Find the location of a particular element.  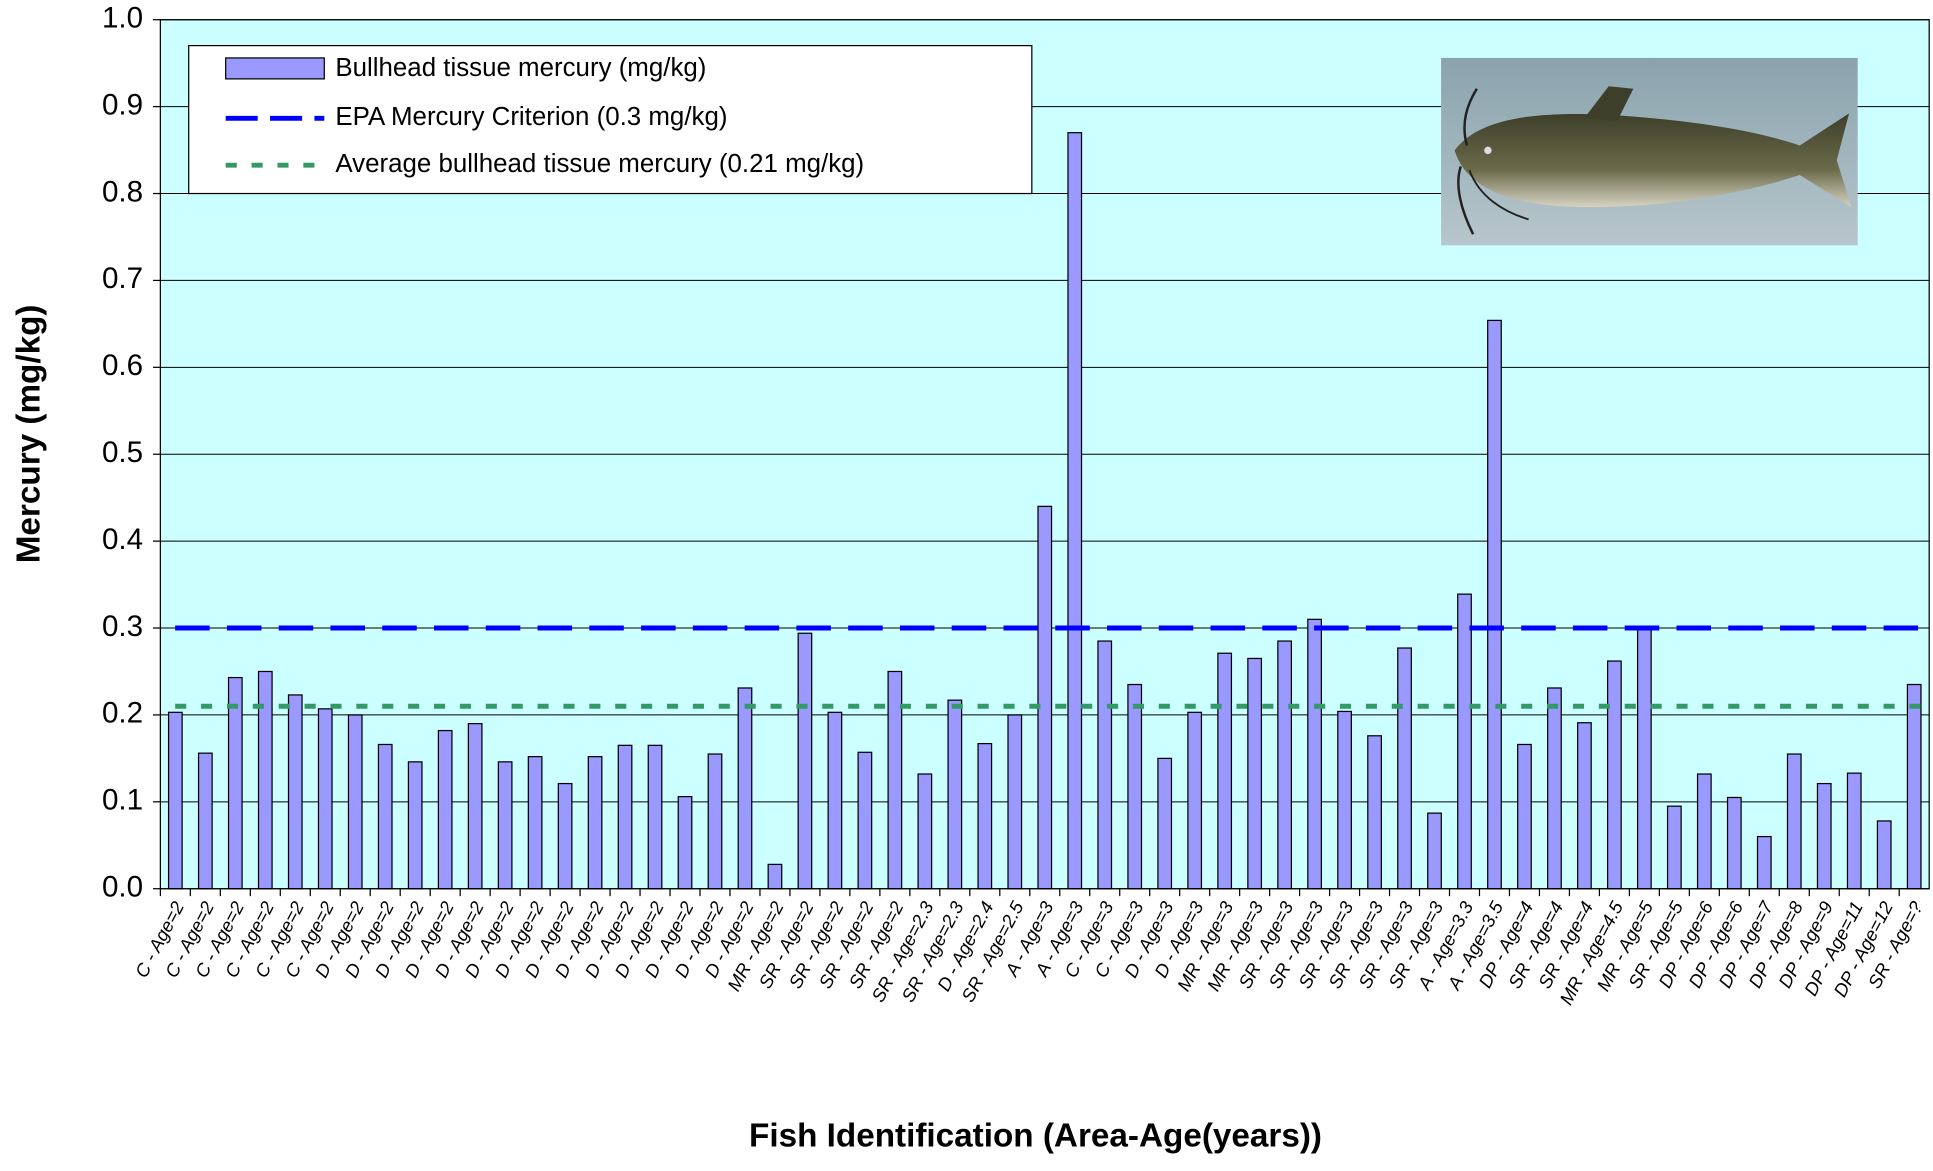

y-tick-label: 0.9 is located at coordinates (122, 104).